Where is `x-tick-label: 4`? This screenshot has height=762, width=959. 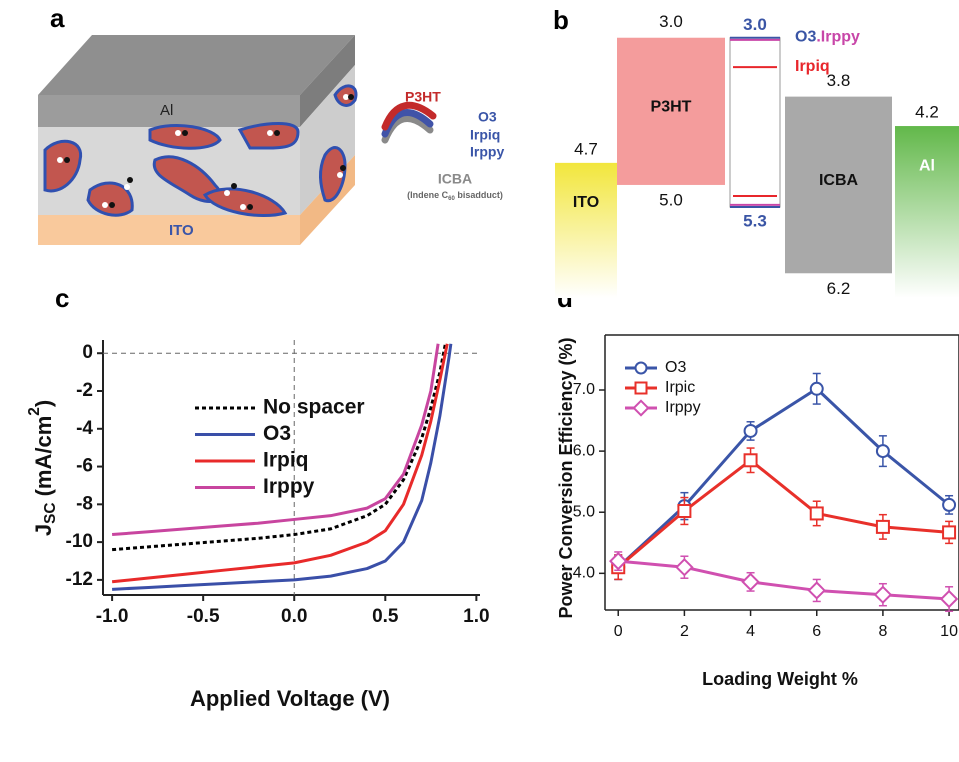 x-tick-label: 4 is located at coordinates (750, 631).